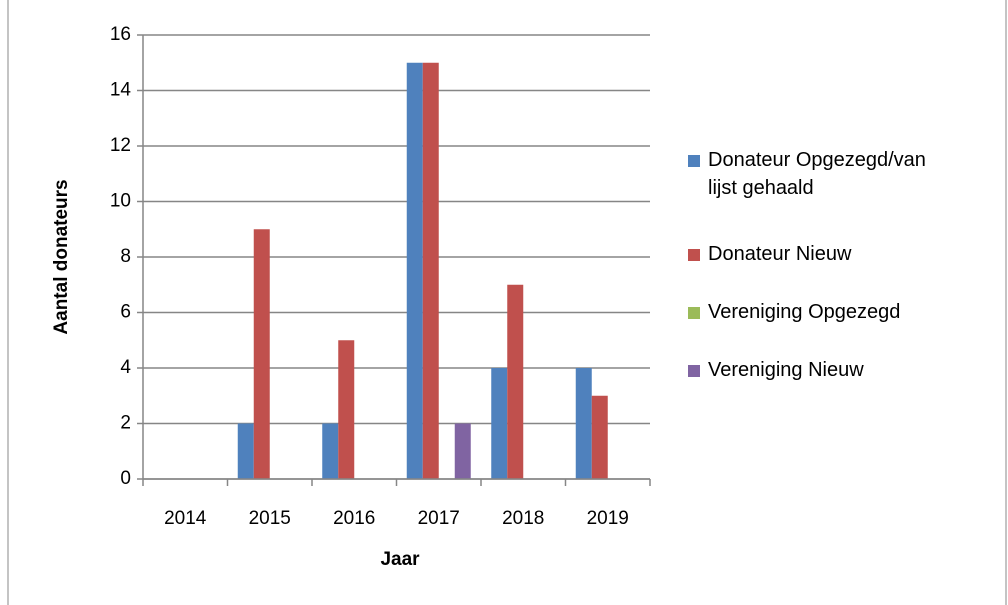 The width and height of the screenshot is (1008, 605). I want to click on y-tick-label: 14, so click(121, 90).